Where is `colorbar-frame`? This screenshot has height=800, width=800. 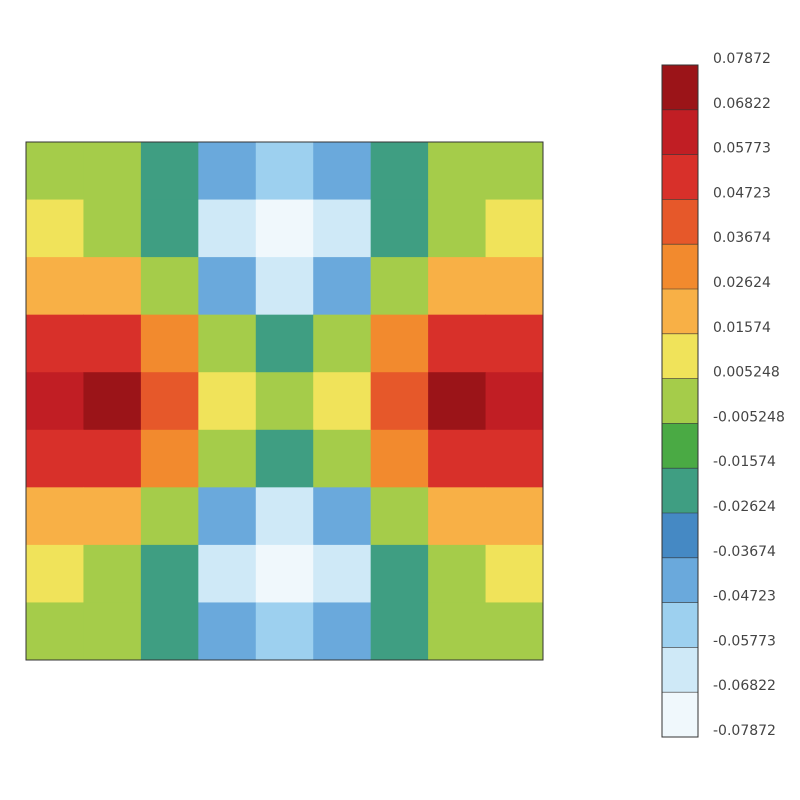
colorbar-frame is located at coordinates (680, 401).